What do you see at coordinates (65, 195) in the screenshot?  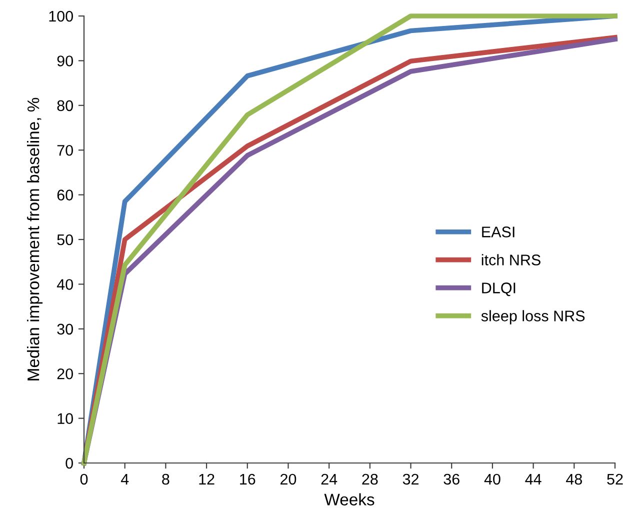 I see `y-tick-label: 60` at bounding box center [65, 195].